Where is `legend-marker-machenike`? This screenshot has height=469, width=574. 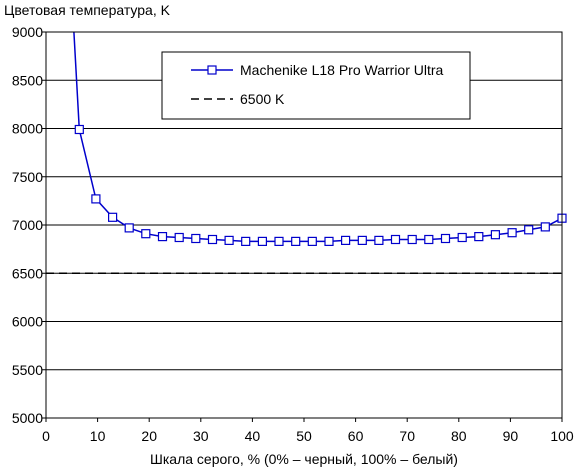 legend-marker-machenike is located at coordinates (212, 70).